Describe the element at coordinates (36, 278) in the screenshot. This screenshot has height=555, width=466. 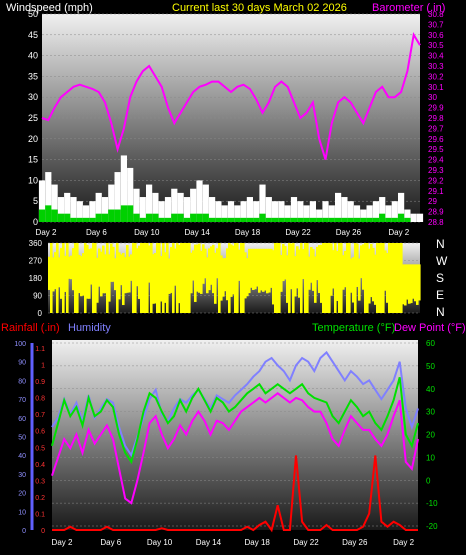
I see `direction-y-axis: 0 90 180 270 360` at that location.